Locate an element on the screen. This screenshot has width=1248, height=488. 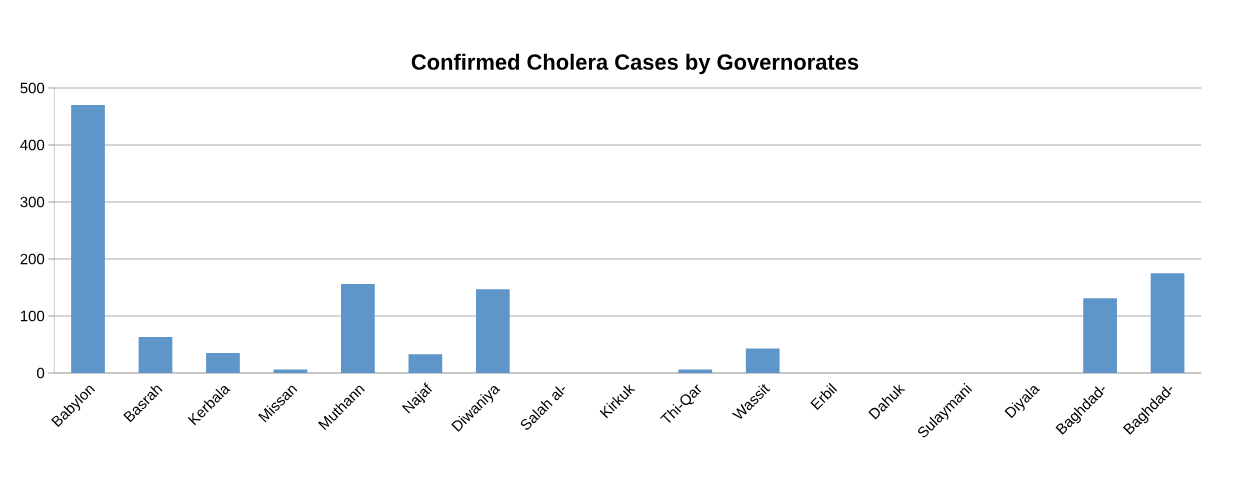
chart-title: Confirmed Cholera Cases by Governorates is located at coordinates (635, 64).